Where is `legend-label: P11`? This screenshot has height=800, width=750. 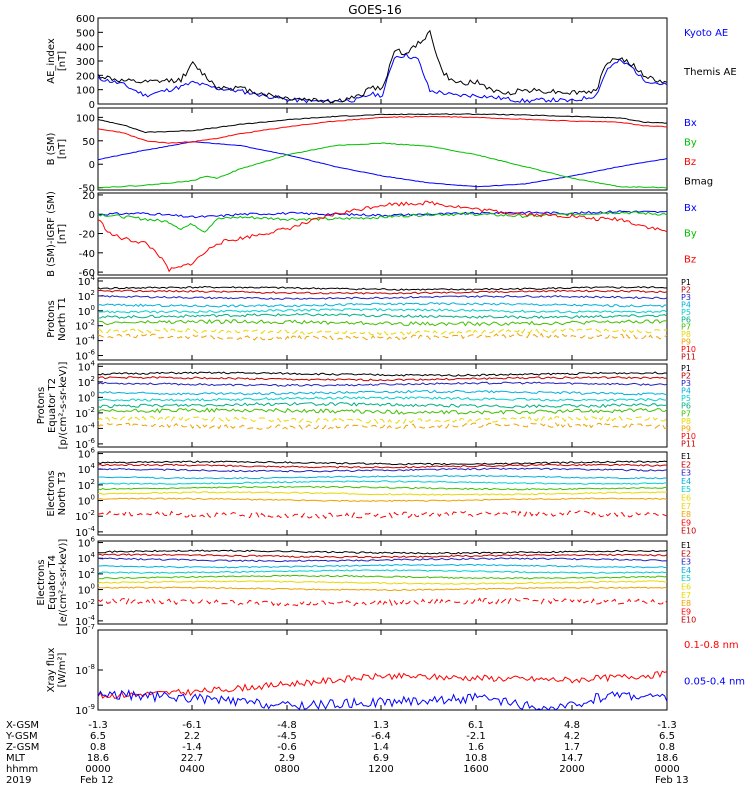 legend-label: P11 is located at coordinates (688, 443).